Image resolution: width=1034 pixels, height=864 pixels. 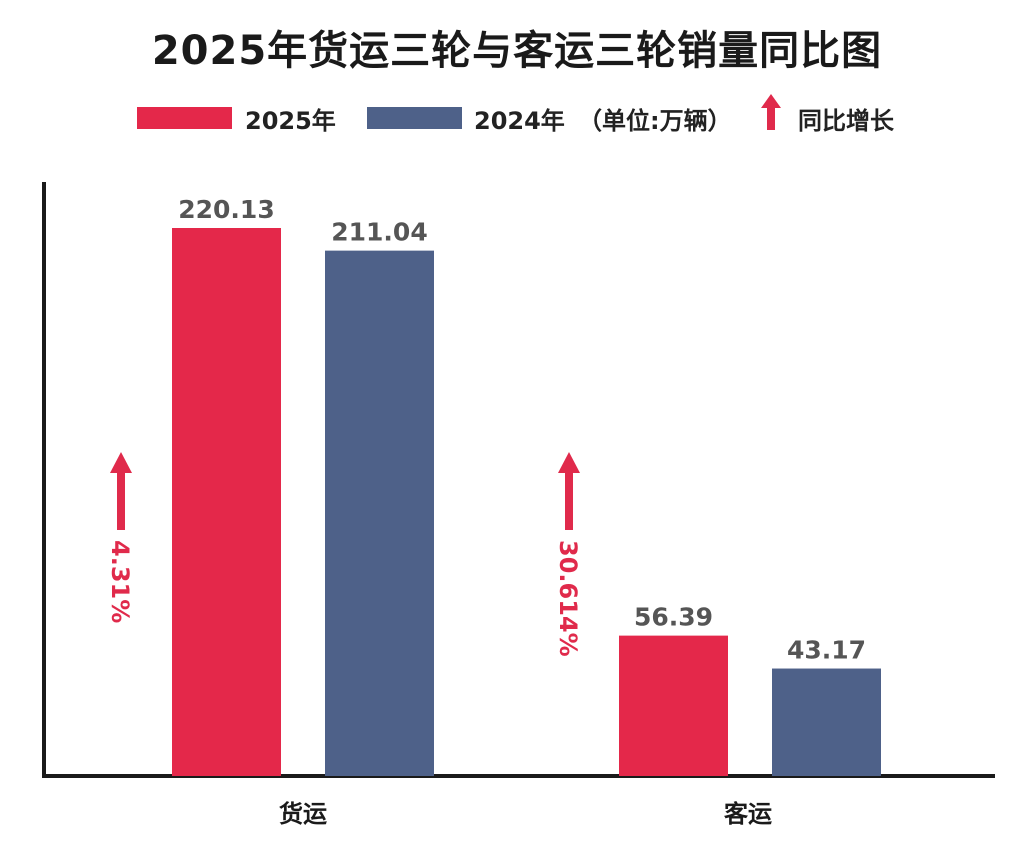 I want to click on value-label-2025-0: 220.13, so click(x=226, y=209).